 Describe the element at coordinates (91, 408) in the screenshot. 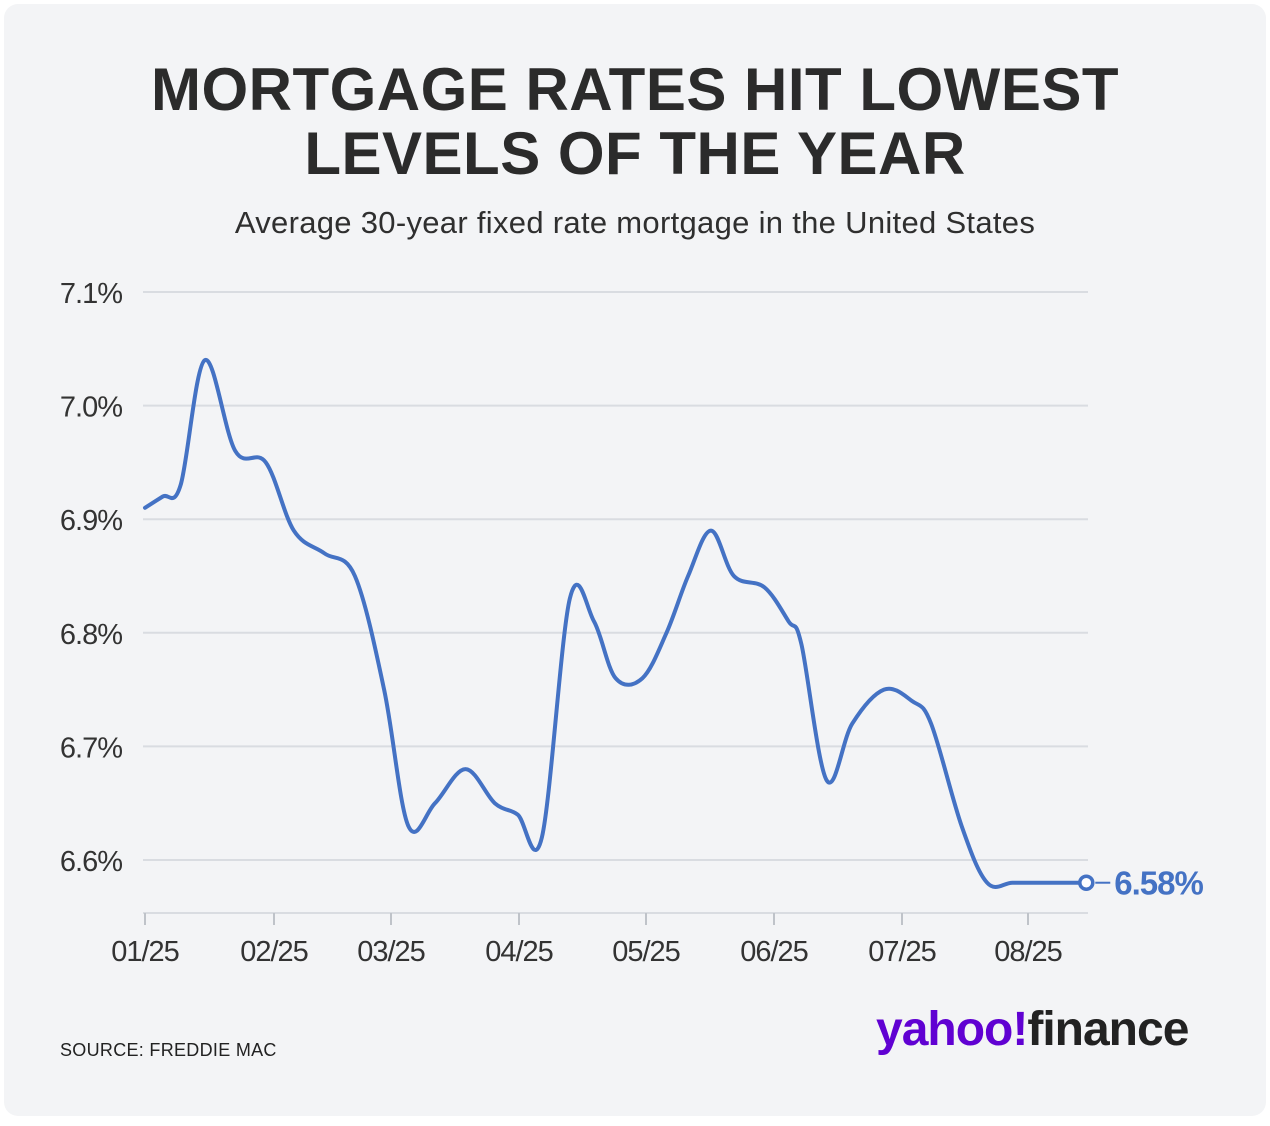

I see `y-tick-label: 7.0%` at that location.